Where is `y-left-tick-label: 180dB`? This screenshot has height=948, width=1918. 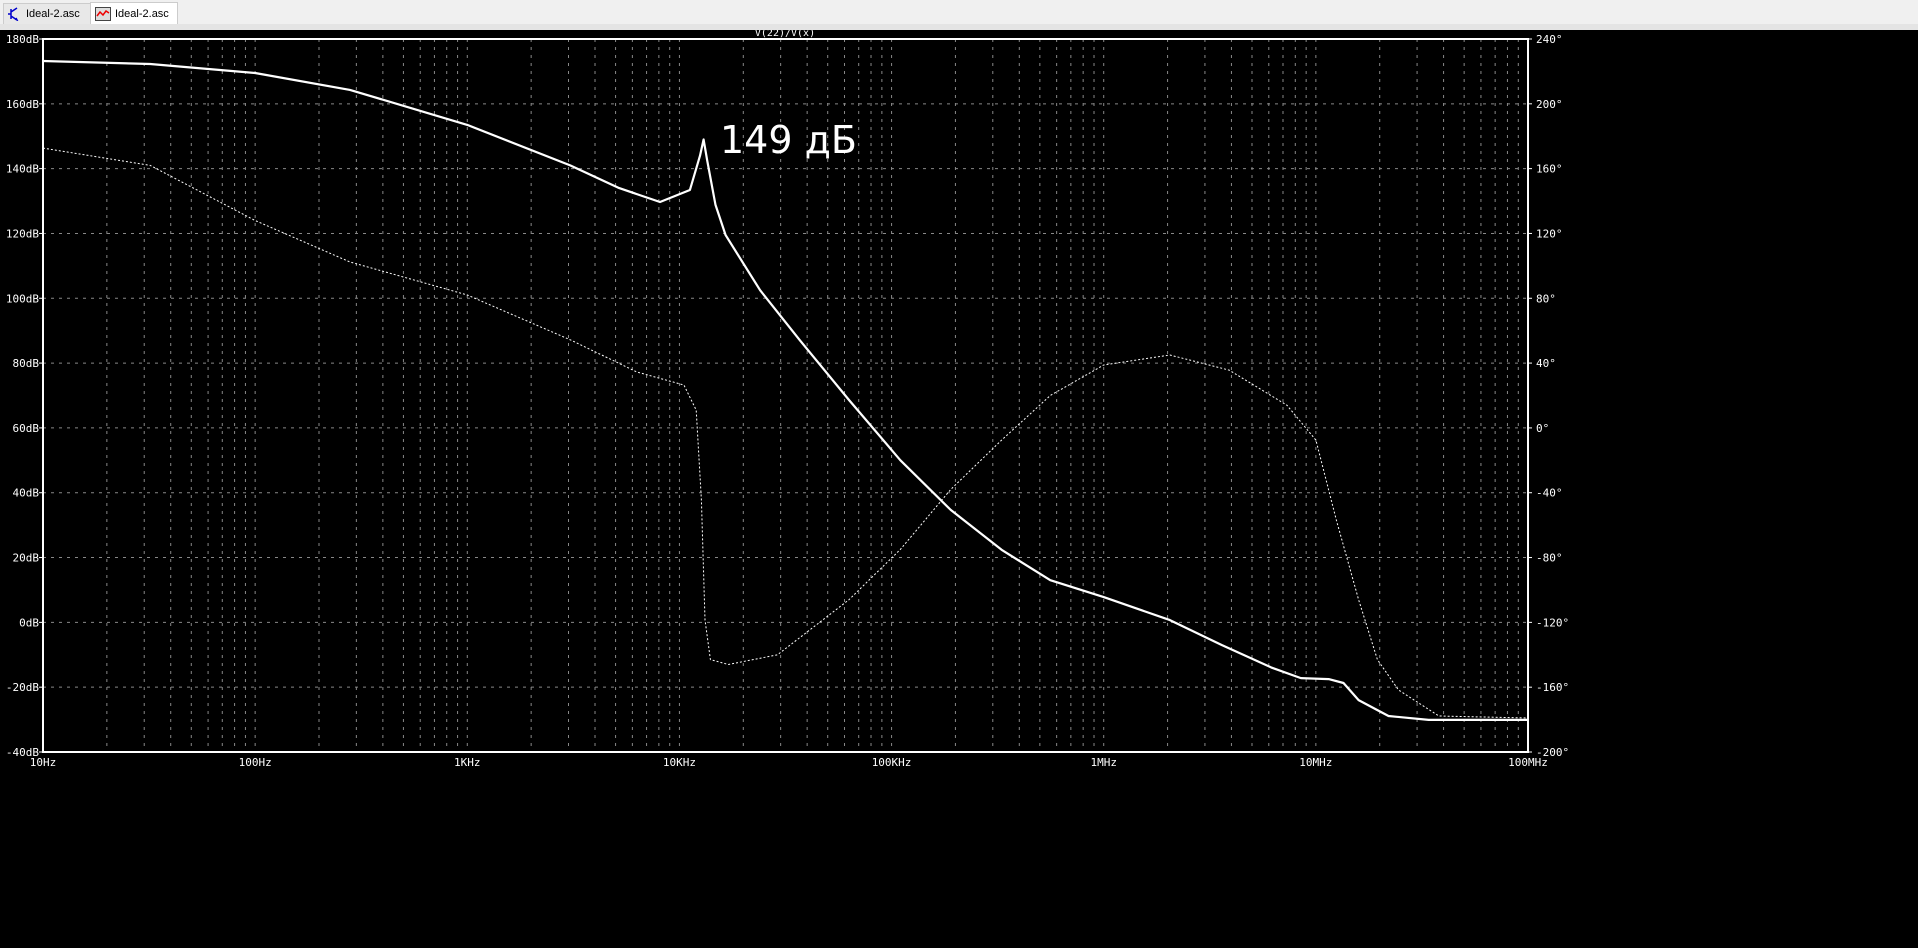
y-left-tick-label: 180dB is located at coordinates (22, 39).